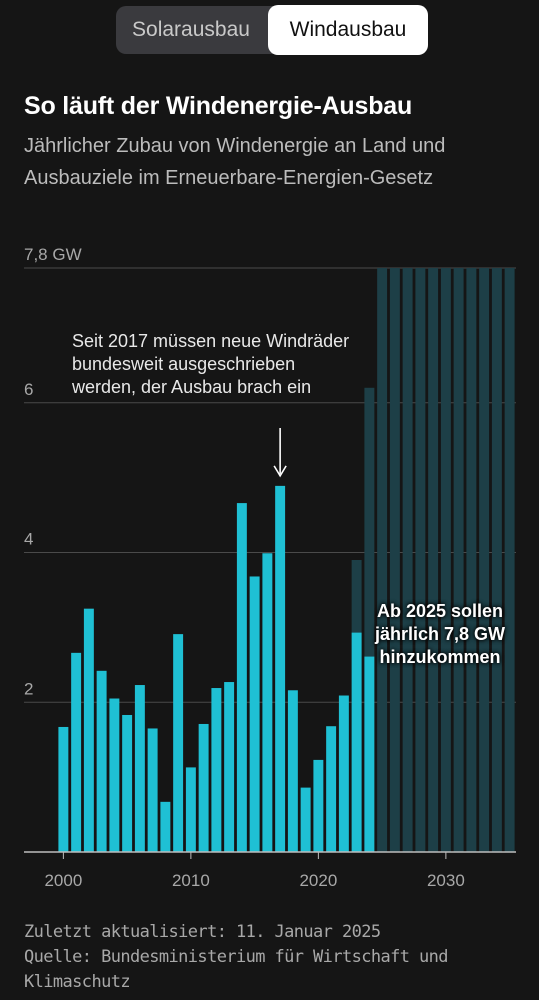 The image size is (539, 1000). What do you see at coordinates (191, 880) in the screenshot?
I see `x-tick-label: 2010` at bounding box center [191, 880].